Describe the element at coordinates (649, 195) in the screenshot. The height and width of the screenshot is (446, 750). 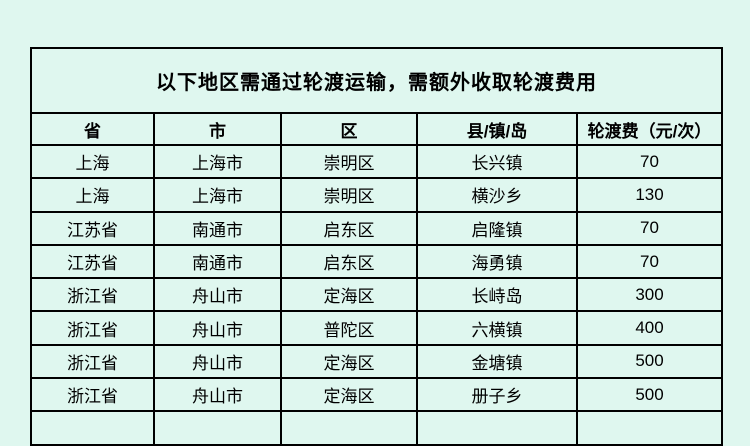
I see `table-cell: 130` at that location.